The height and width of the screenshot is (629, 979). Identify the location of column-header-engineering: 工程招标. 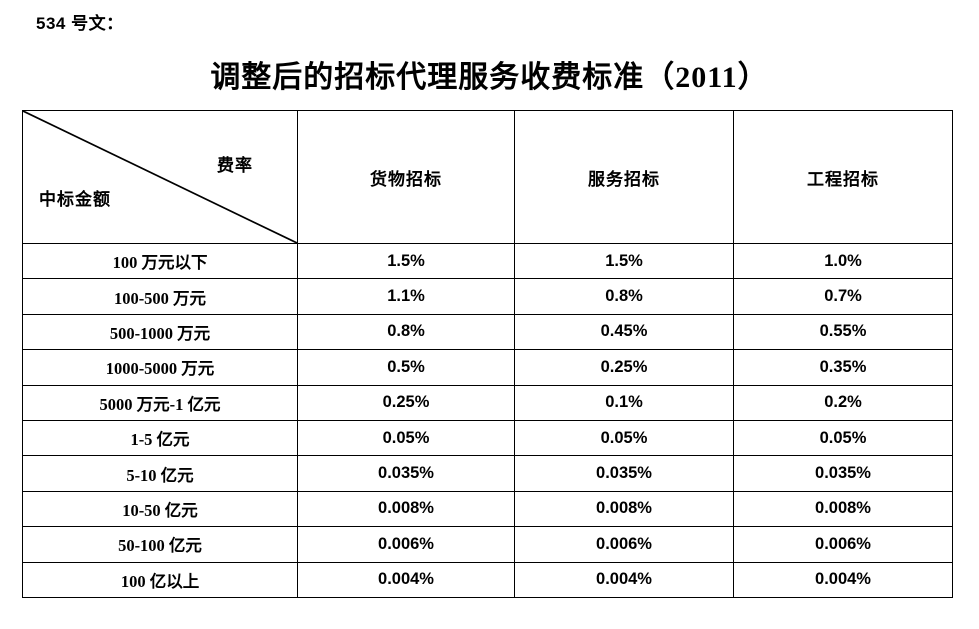
(843, 177).